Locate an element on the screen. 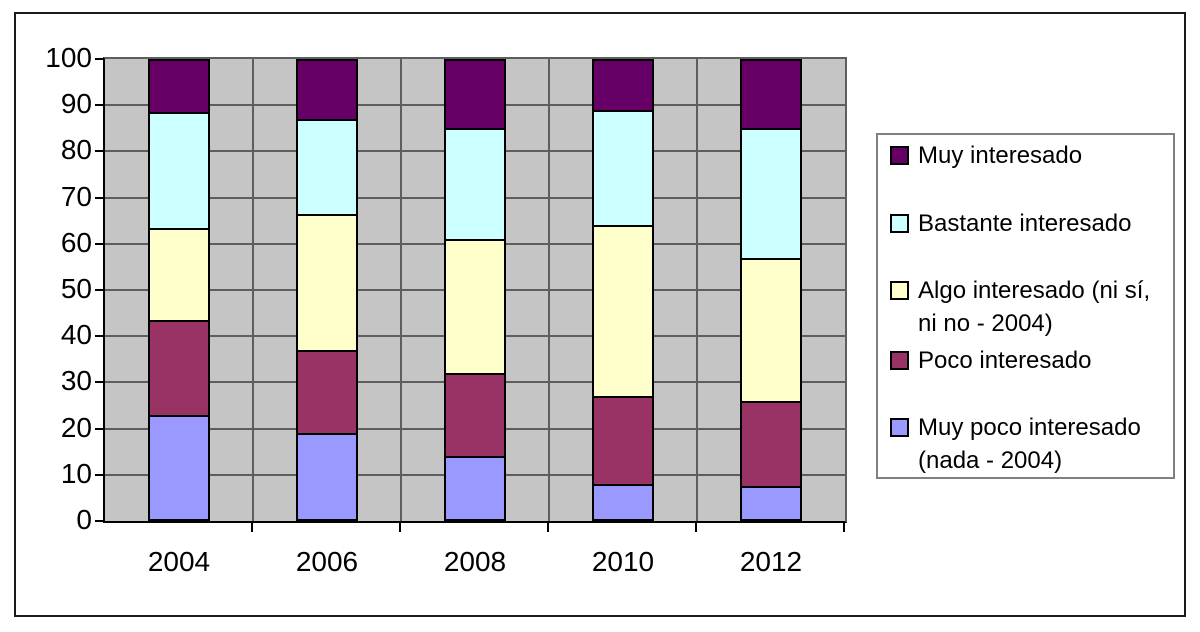  bar-segment-poco-interesado-2008 is located at coordinates (475, 416).